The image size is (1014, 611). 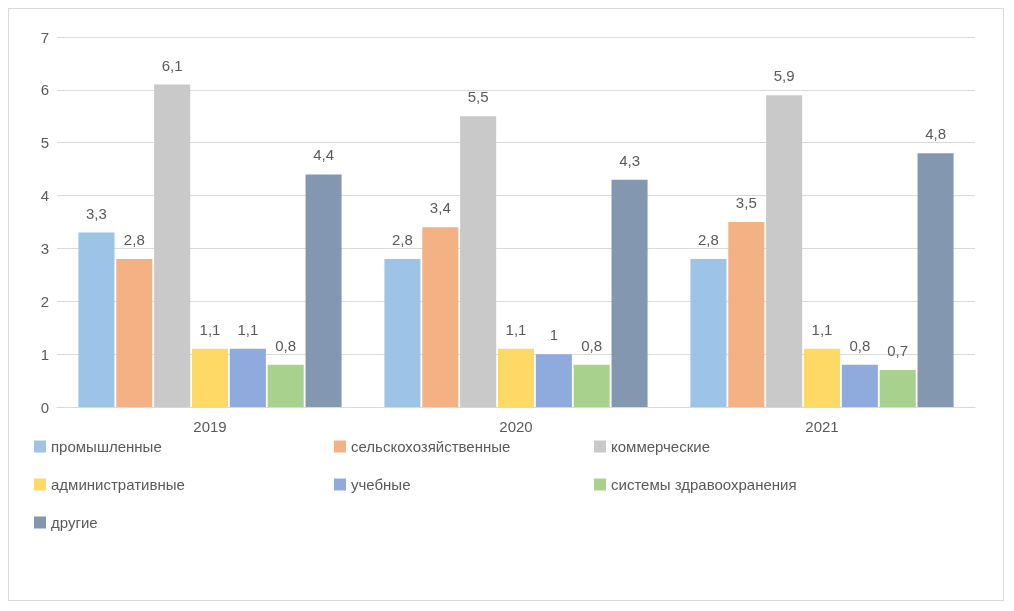 What do you see at coordinates (431, 446) in the screenshot?
I see `legend-label: сельскохозяйственные` at bounding box center [431, 446].